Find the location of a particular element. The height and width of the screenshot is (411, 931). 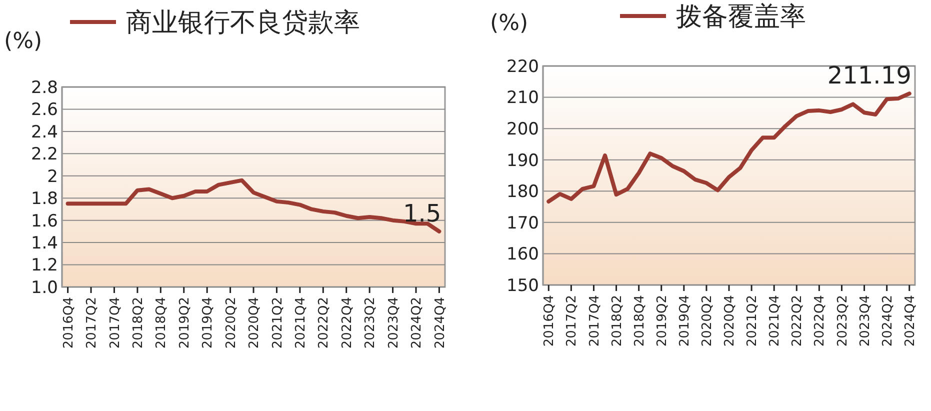

y-tick-label: 2.6 is located at coordinates (44, 110).